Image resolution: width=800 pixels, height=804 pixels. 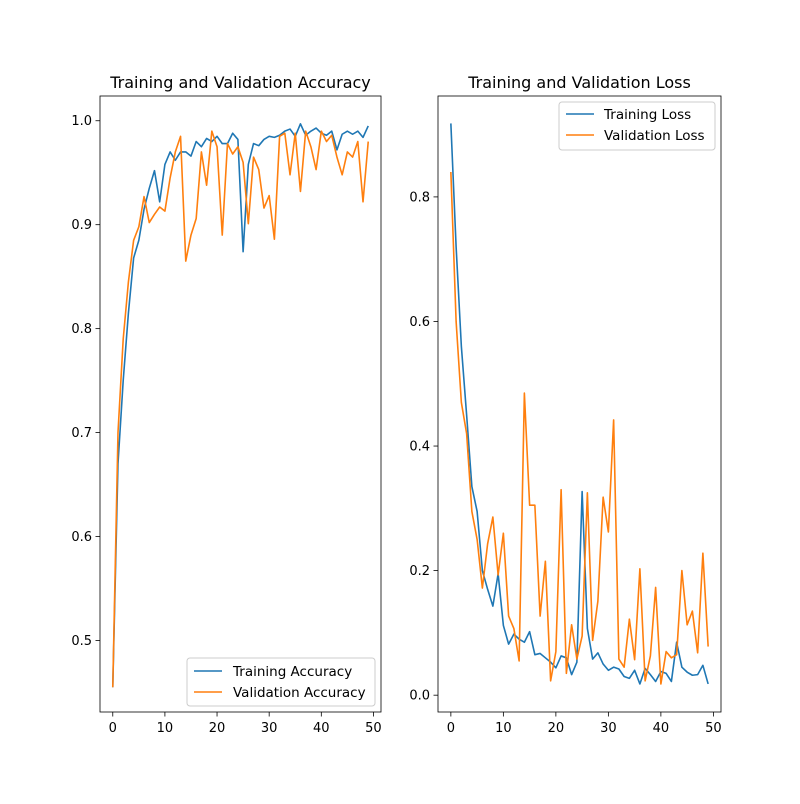 I want to click on accuracy-xtick-label: 50, so click(x=373, y=728).